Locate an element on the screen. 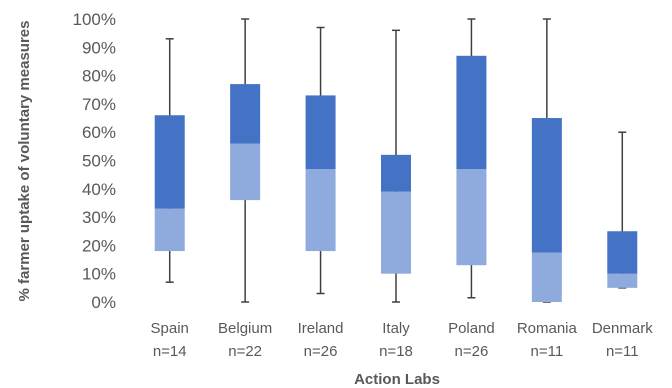 The width and height of the screenshot is (672, 388). x-axis-title: Action Labs is located at coordinates (397, 379).